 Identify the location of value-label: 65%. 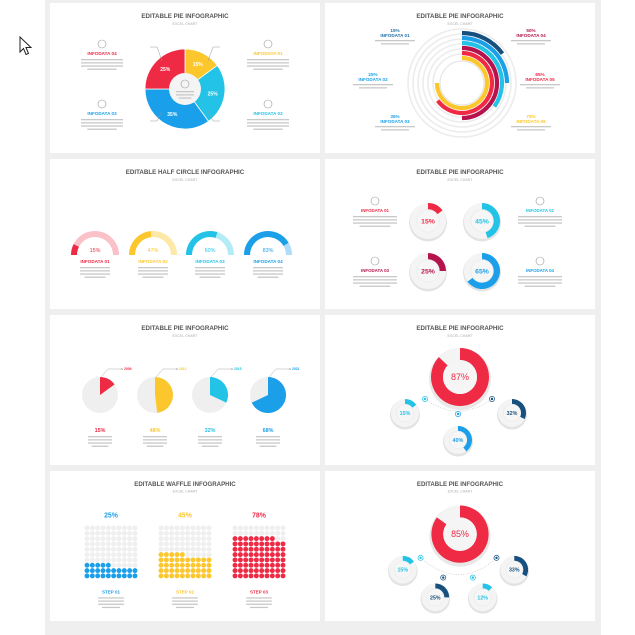
(539, 74).